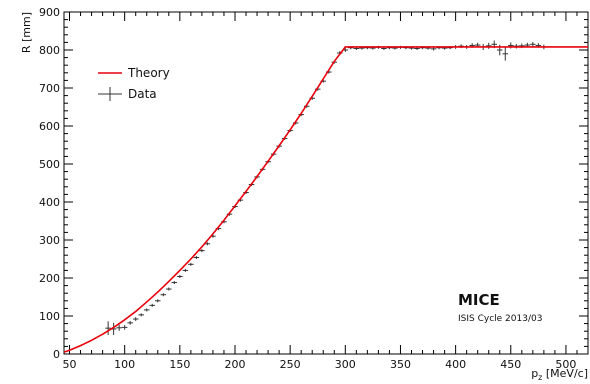 This screenshot has width=590, height=384. Describe the element at coordinates (345, 364) in the screenshot. I see `x-tick-label: 300` at that location.